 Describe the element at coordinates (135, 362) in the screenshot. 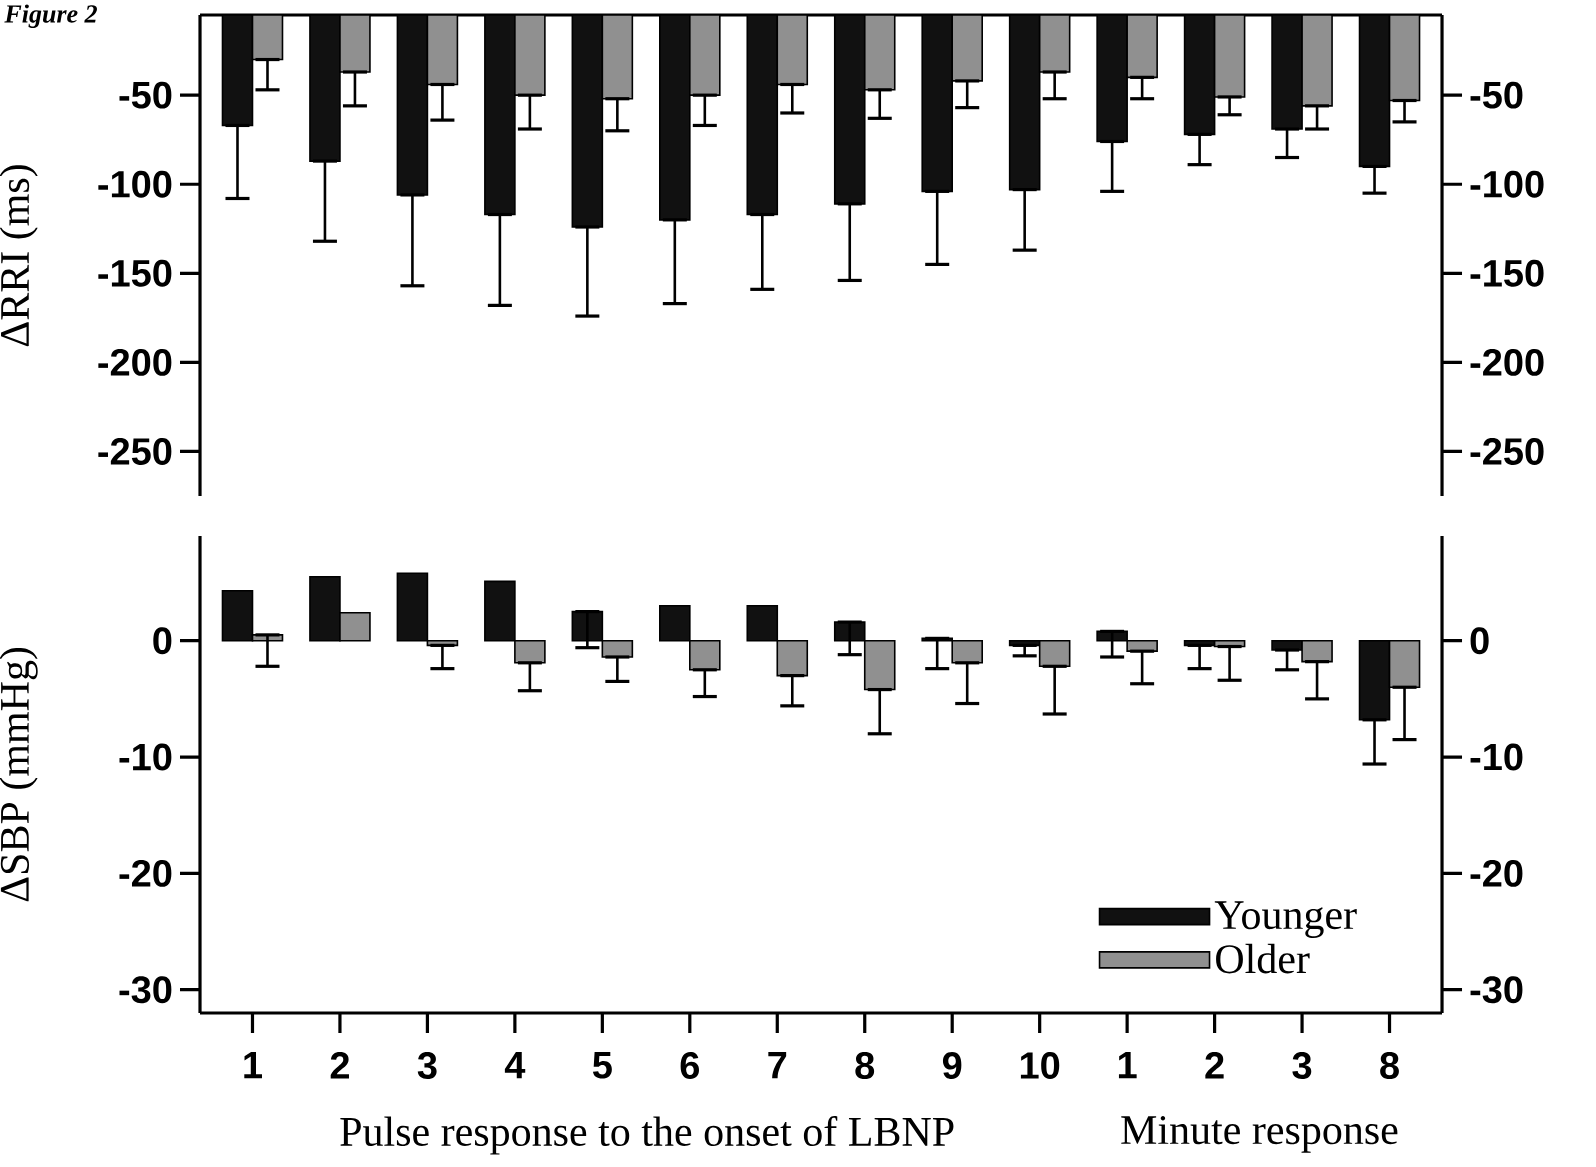

I see `y-tick-label: -200` at that location.